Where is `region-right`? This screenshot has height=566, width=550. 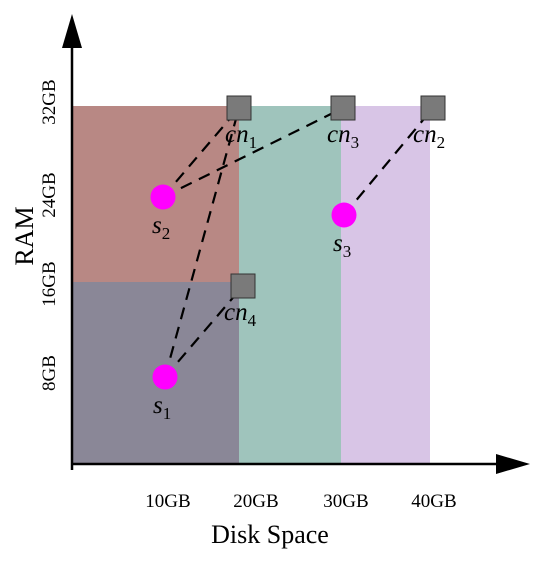
region-right is located at coordinates (385, 285).